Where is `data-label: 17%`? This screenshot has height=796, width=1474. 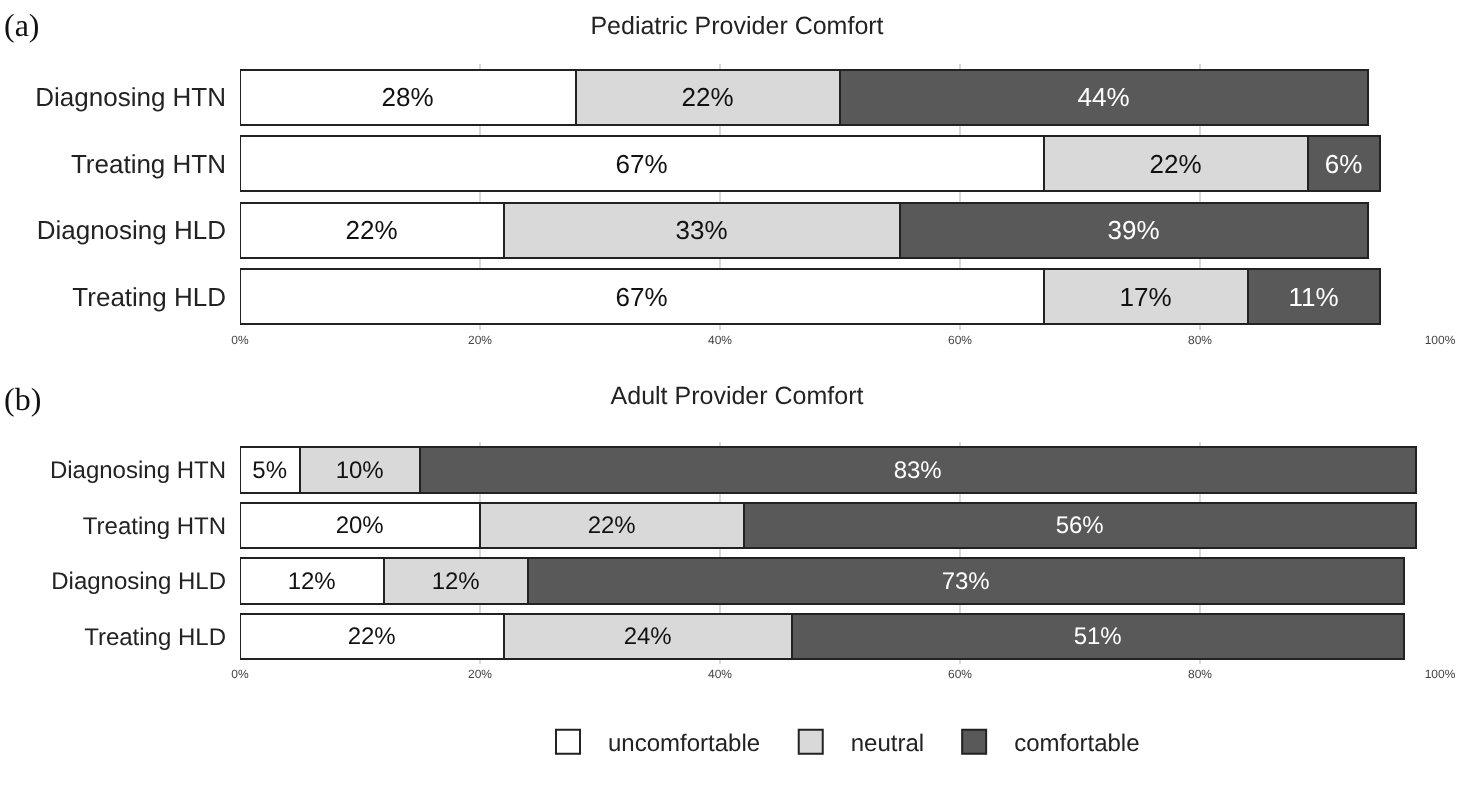
data-label: 17% is located at coordinates (1146, 296).